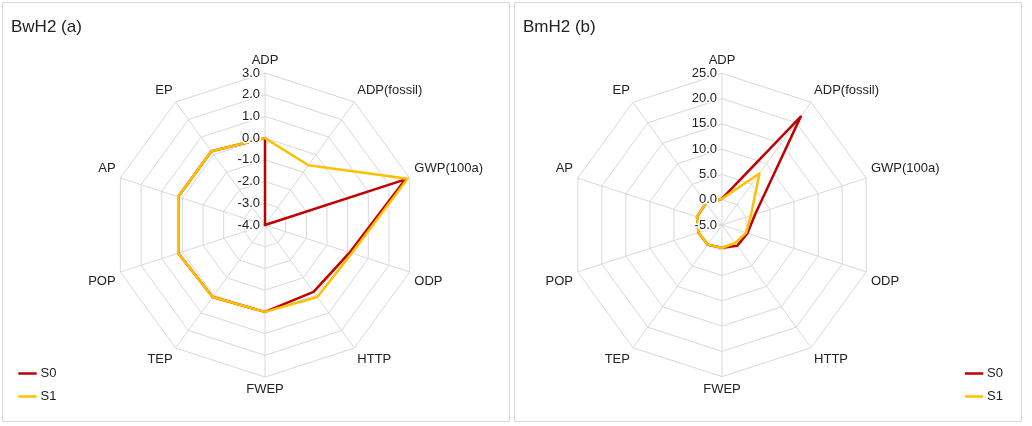 The image size is (1032, 426). What do you see at coordinates (250, 72) in the screenshot?
I see `y-tick-label: 3.0` at bounding box center [250, 72].